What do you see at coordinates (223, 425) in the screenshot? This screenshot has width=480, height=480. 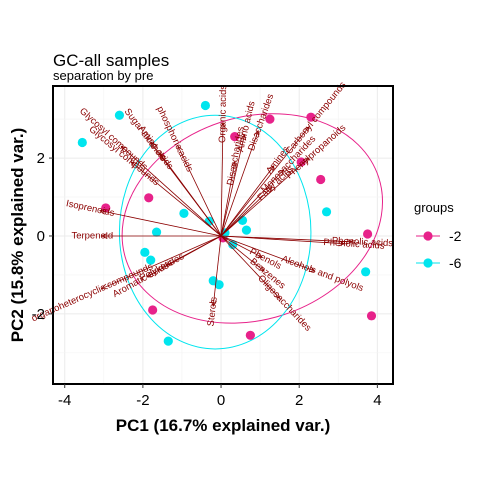 I see `x-axis-label: PC1 (16.7% explained var.)` at bounding box center [223, 425].